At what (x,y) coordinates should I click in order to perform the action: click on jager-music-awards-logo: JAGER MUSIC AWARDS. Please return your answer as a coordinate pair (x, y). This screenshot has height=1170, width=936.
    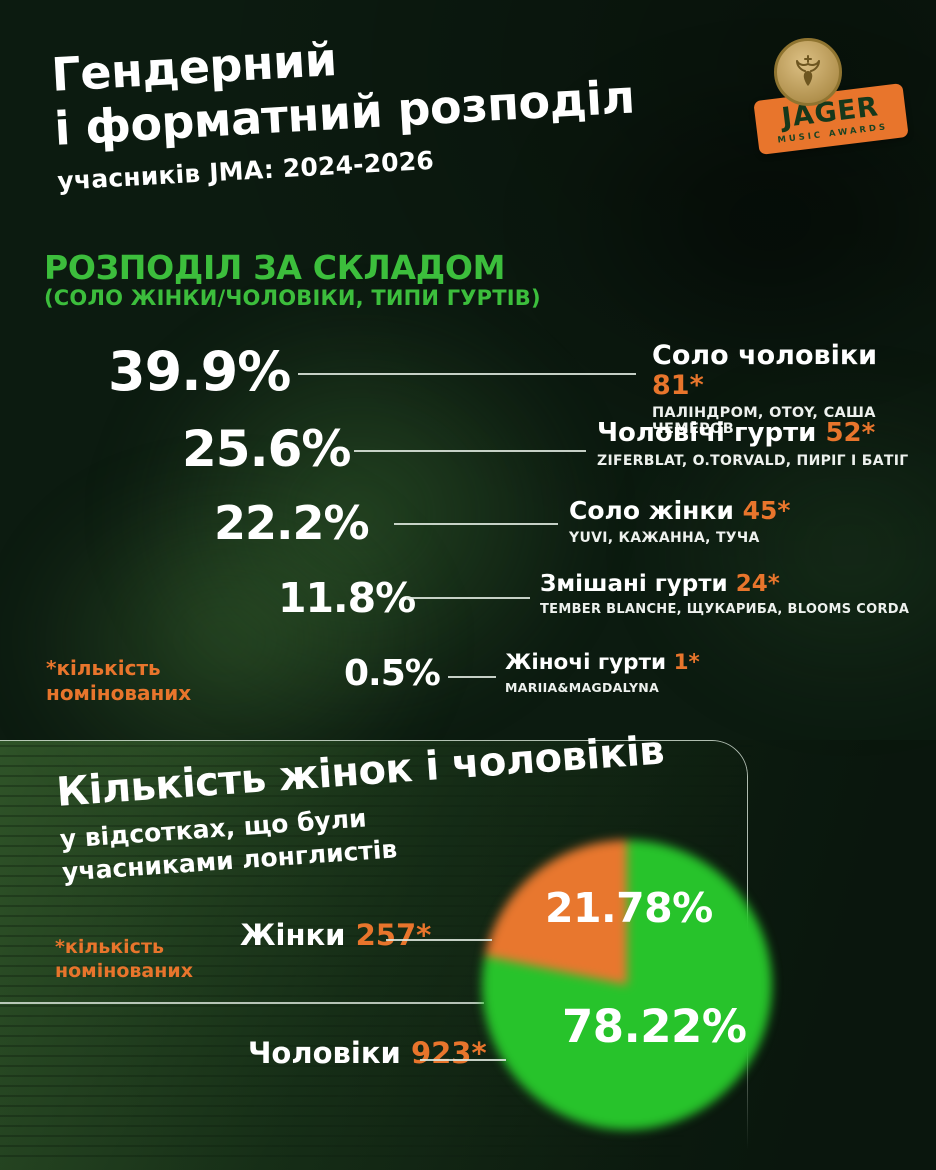
    Looking at the image, I should click on (837, 95).